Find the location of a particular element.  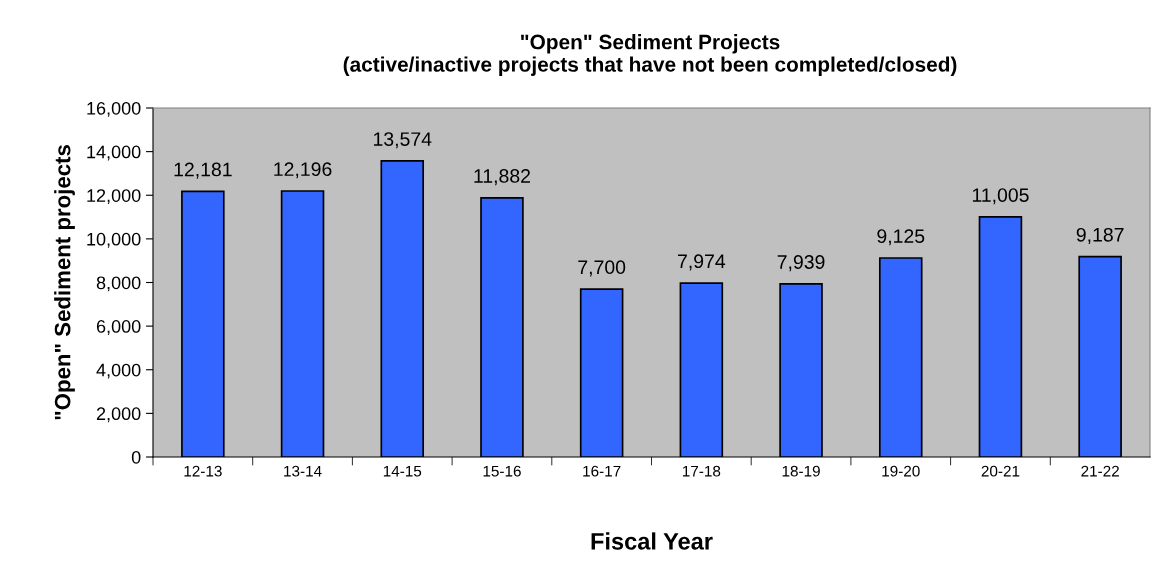

x-tick-label: 14-15 is located at coordinates (402, 471).